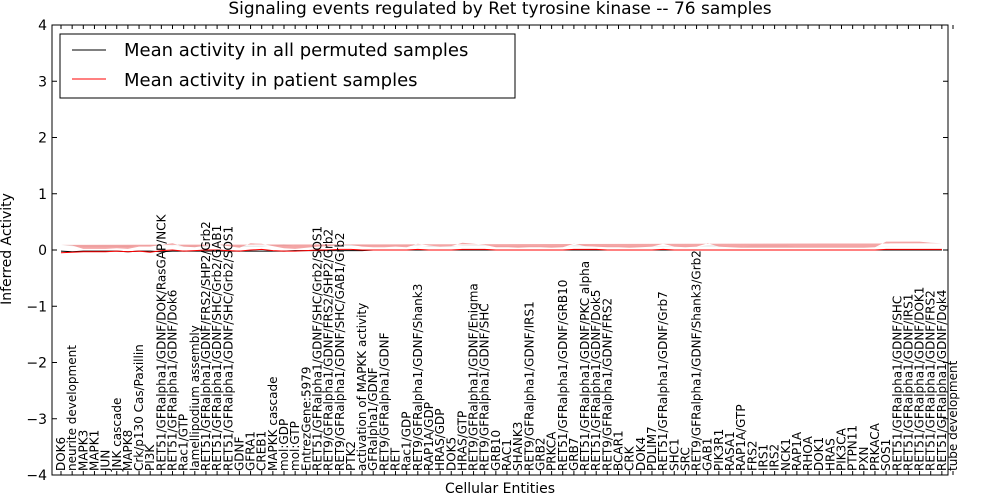 This screenshot has width=1000, height=500. Describe the element at coordinates (942, 380) in the screenshot. I see `entity-label: RET51/GFRalpha1/GDNF/Dok4` at that location.